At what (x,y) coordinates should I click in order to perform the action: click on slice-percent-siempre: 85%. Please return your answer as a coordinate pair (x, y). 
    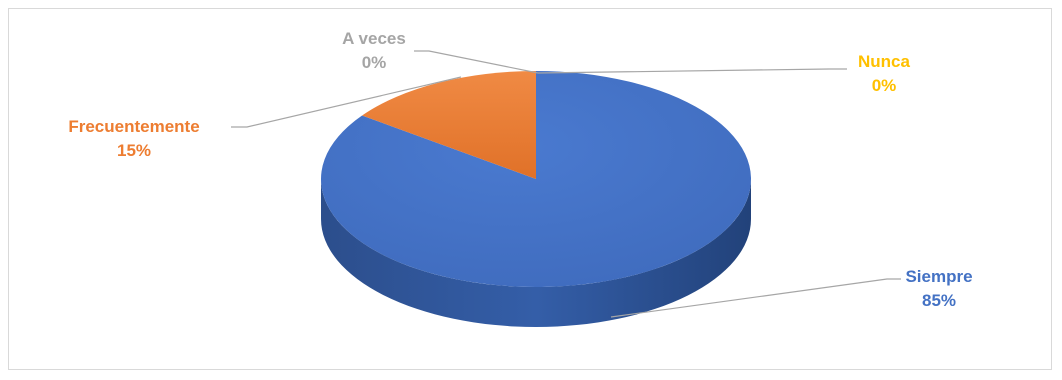
    Looking at the image, I should click on (939, 300).